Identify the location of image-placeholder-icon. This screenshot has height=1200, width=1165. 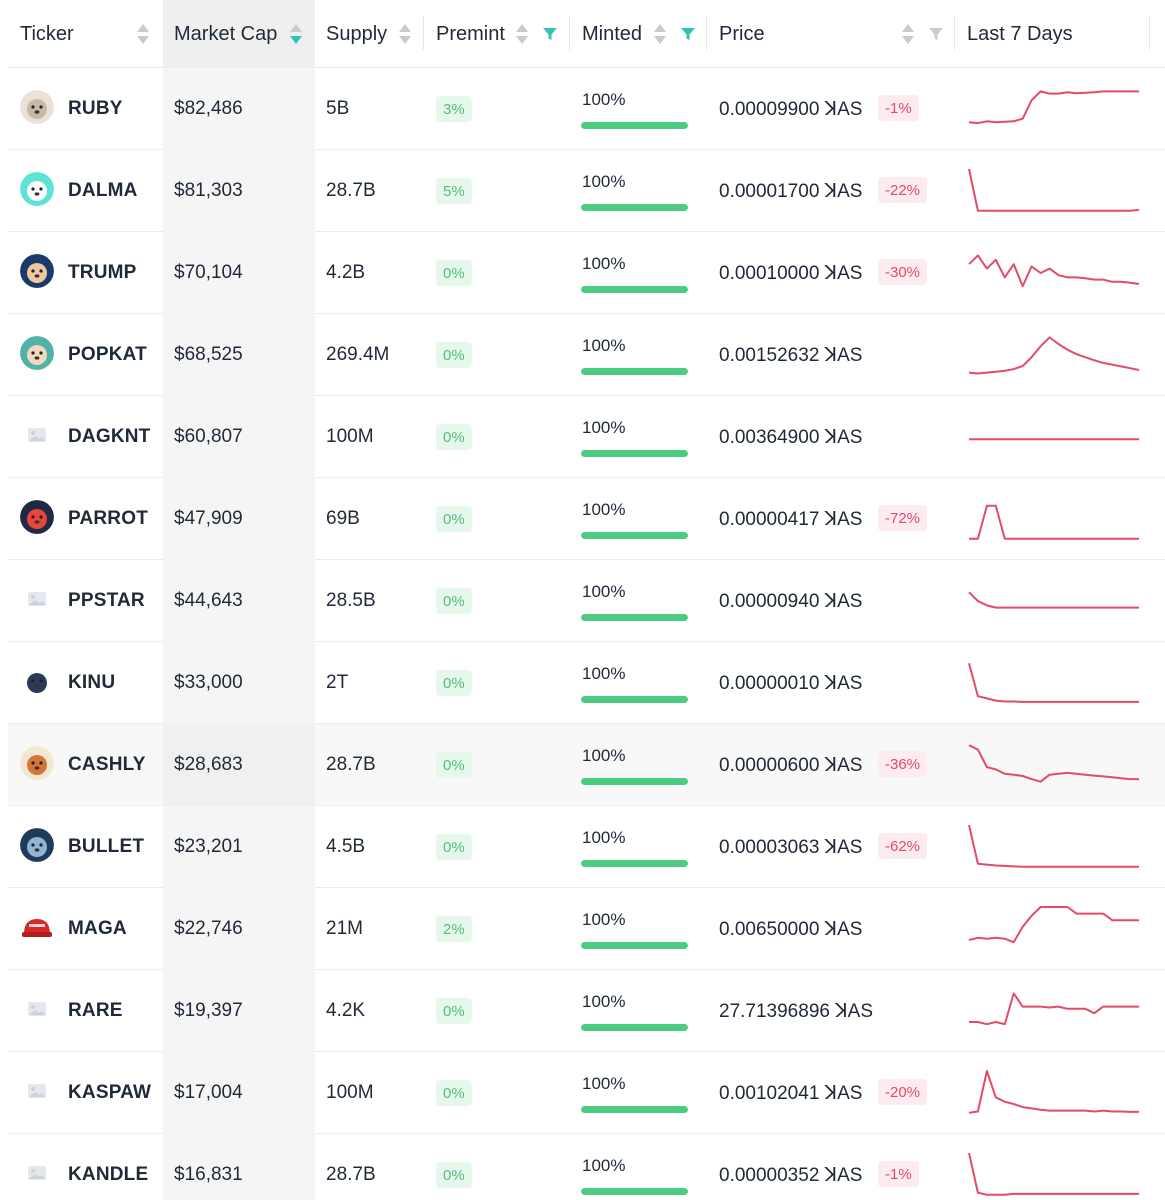
(37, 1009).